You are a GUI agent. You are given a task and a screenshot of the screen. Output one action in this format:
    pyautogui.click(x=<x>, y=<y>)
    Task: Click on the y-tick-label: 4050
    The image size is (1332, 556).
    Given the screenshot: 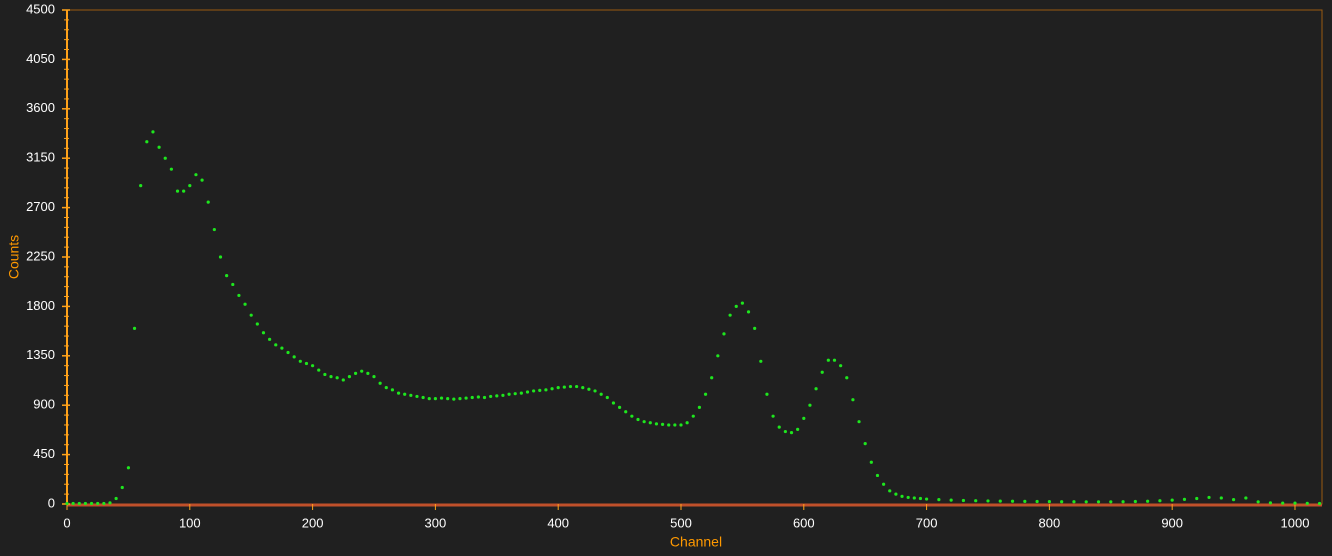 What is the action you would take?
    pyautogui.click(x=40, y=58)
    